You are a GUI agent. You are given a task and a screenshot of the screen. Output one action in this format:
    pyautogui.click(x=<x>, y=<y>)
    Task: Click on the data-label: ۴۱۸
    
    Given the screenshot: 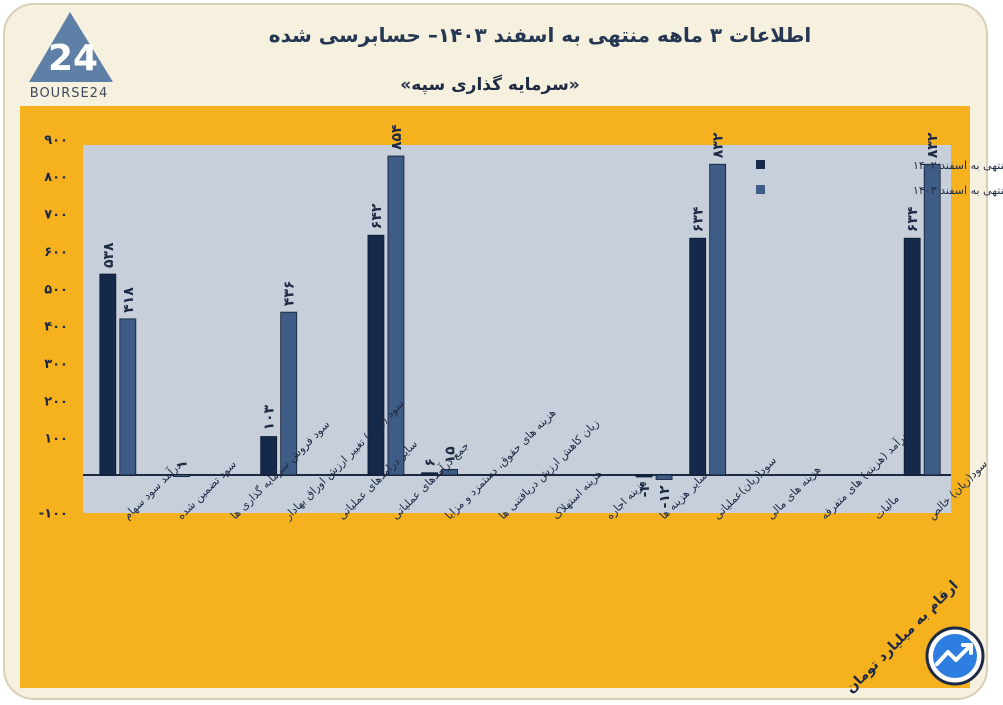 What is the action you would take?
    pyautogui.click(x=129, y=300)
    